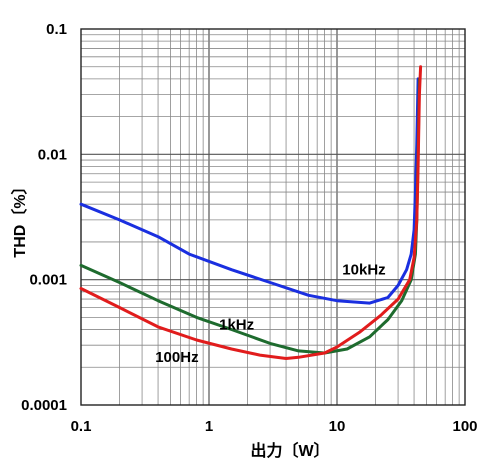  I want to click on series-label-10khz: 10kHz, so click(363, 269).